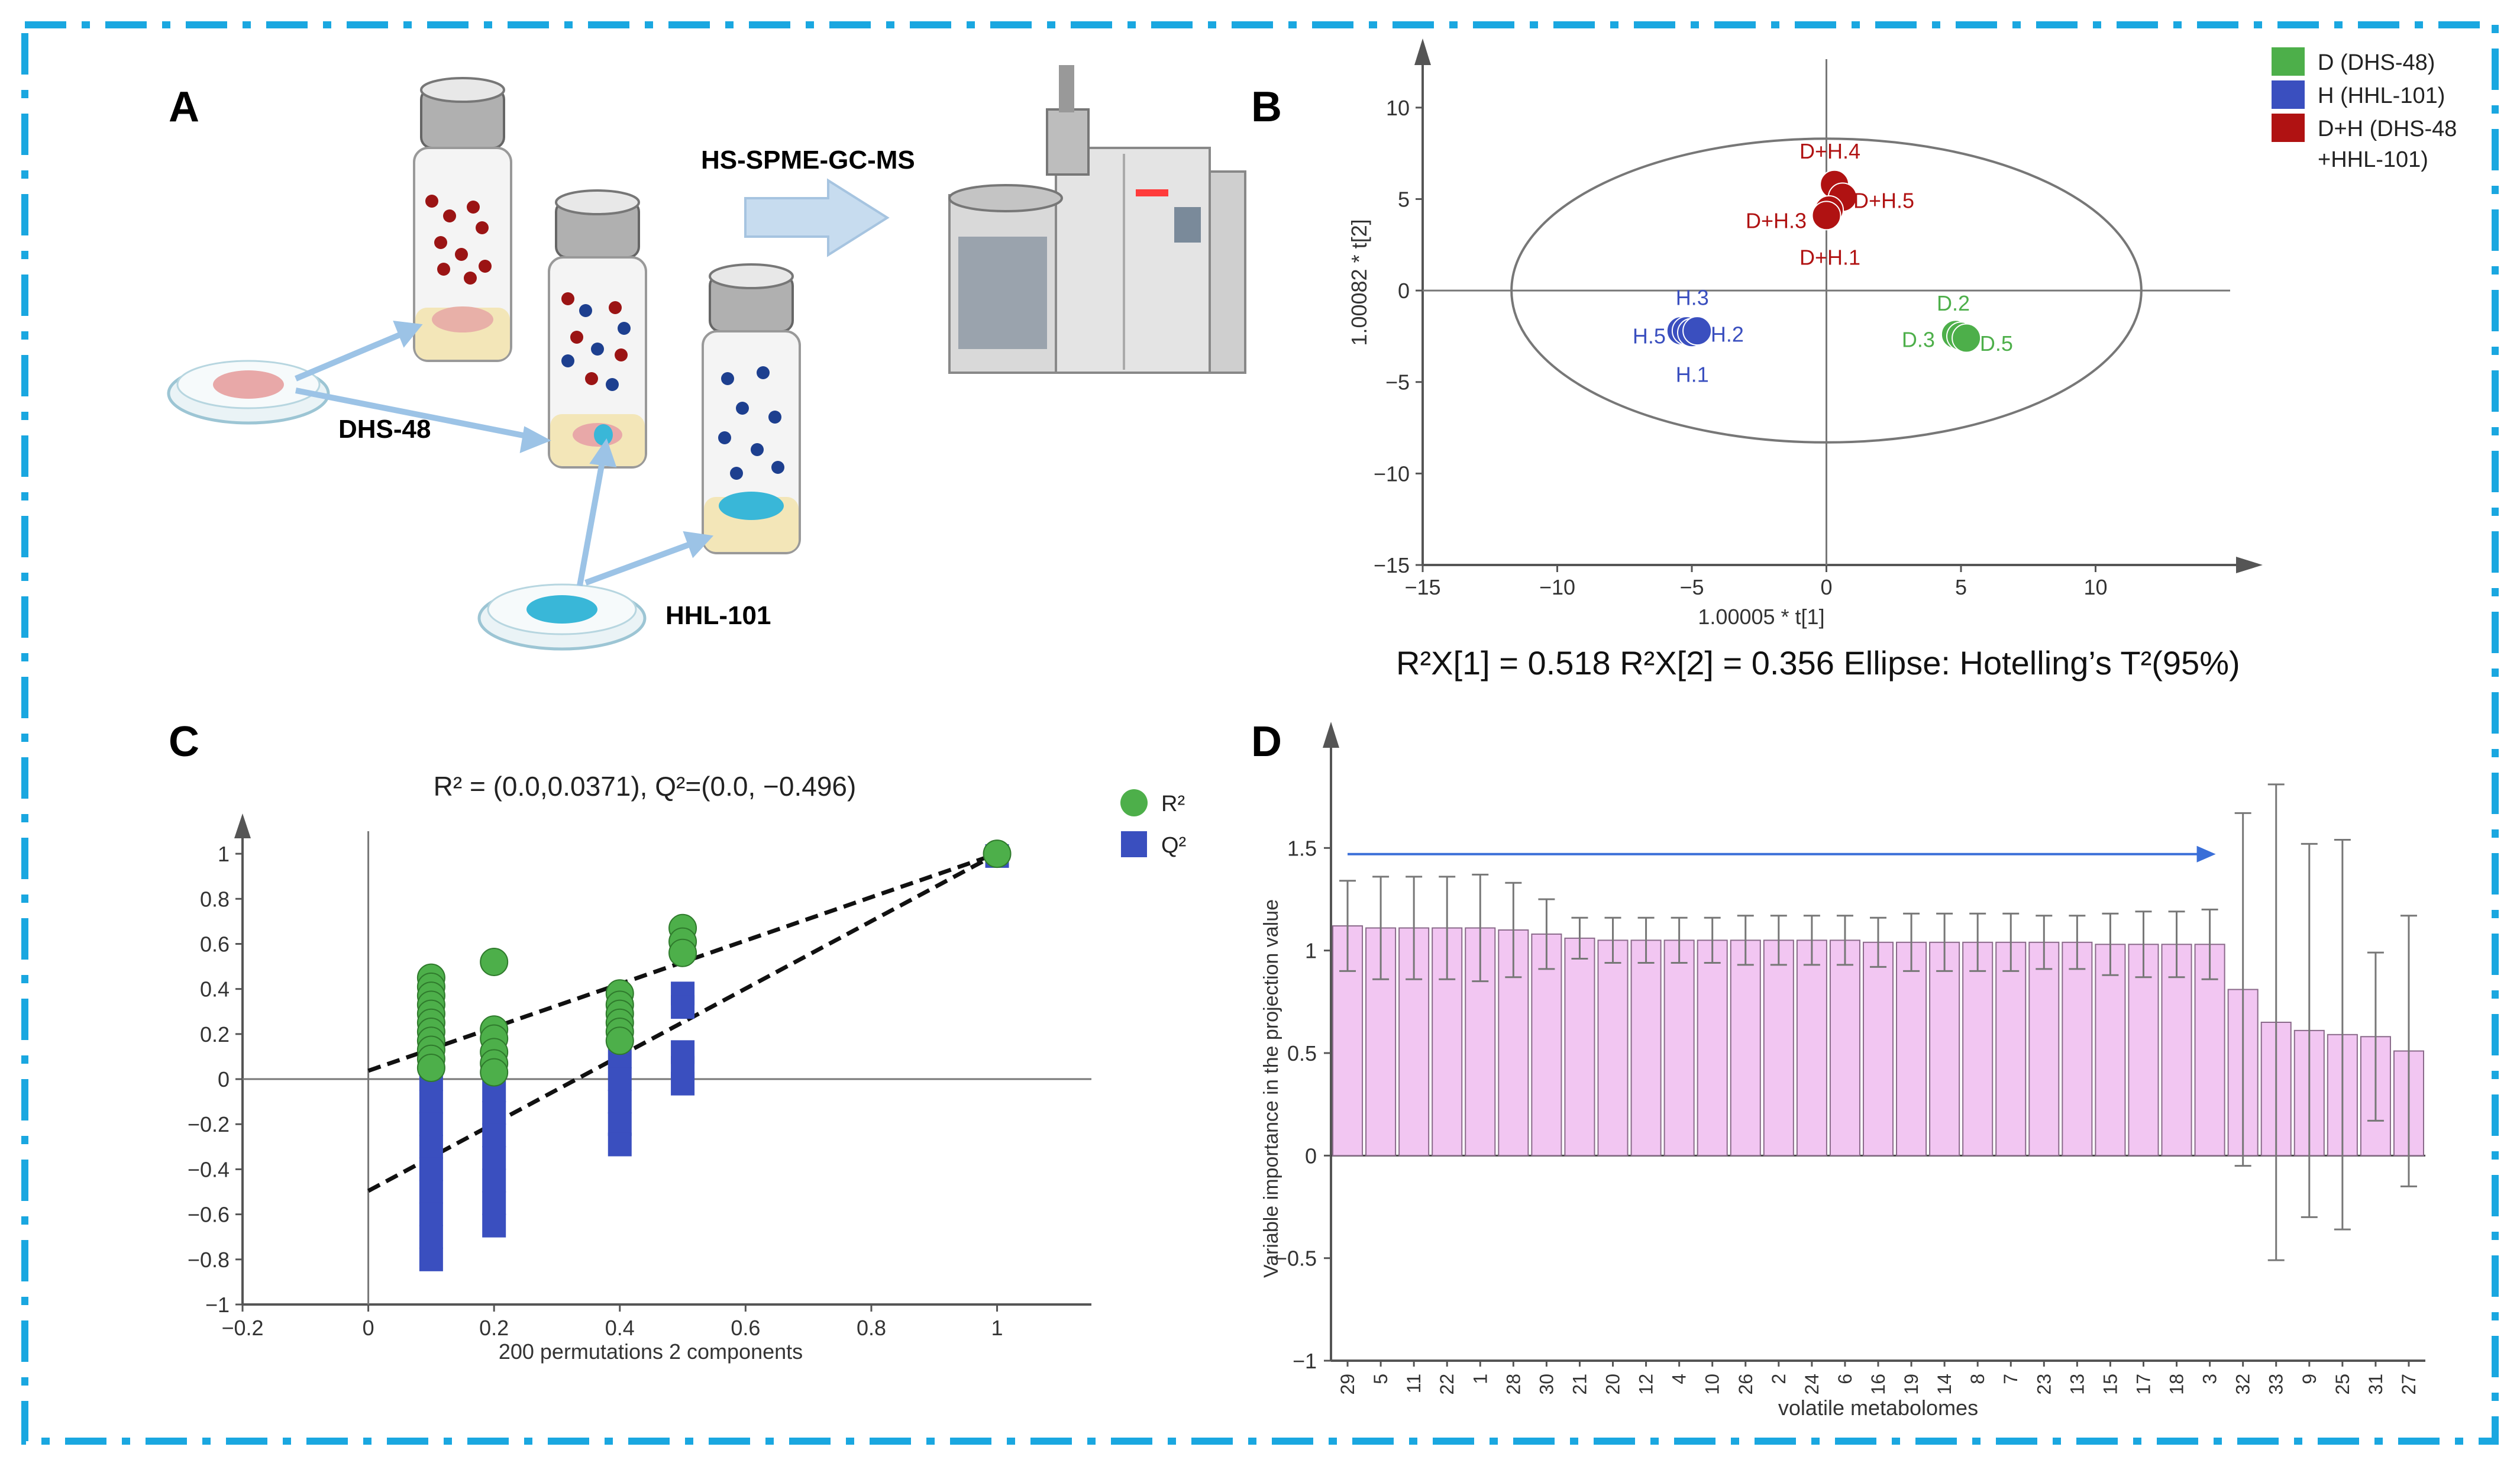  Describe the element at coordinates (1697, 331) in the screenshot. I see `score-point-H` at that location.